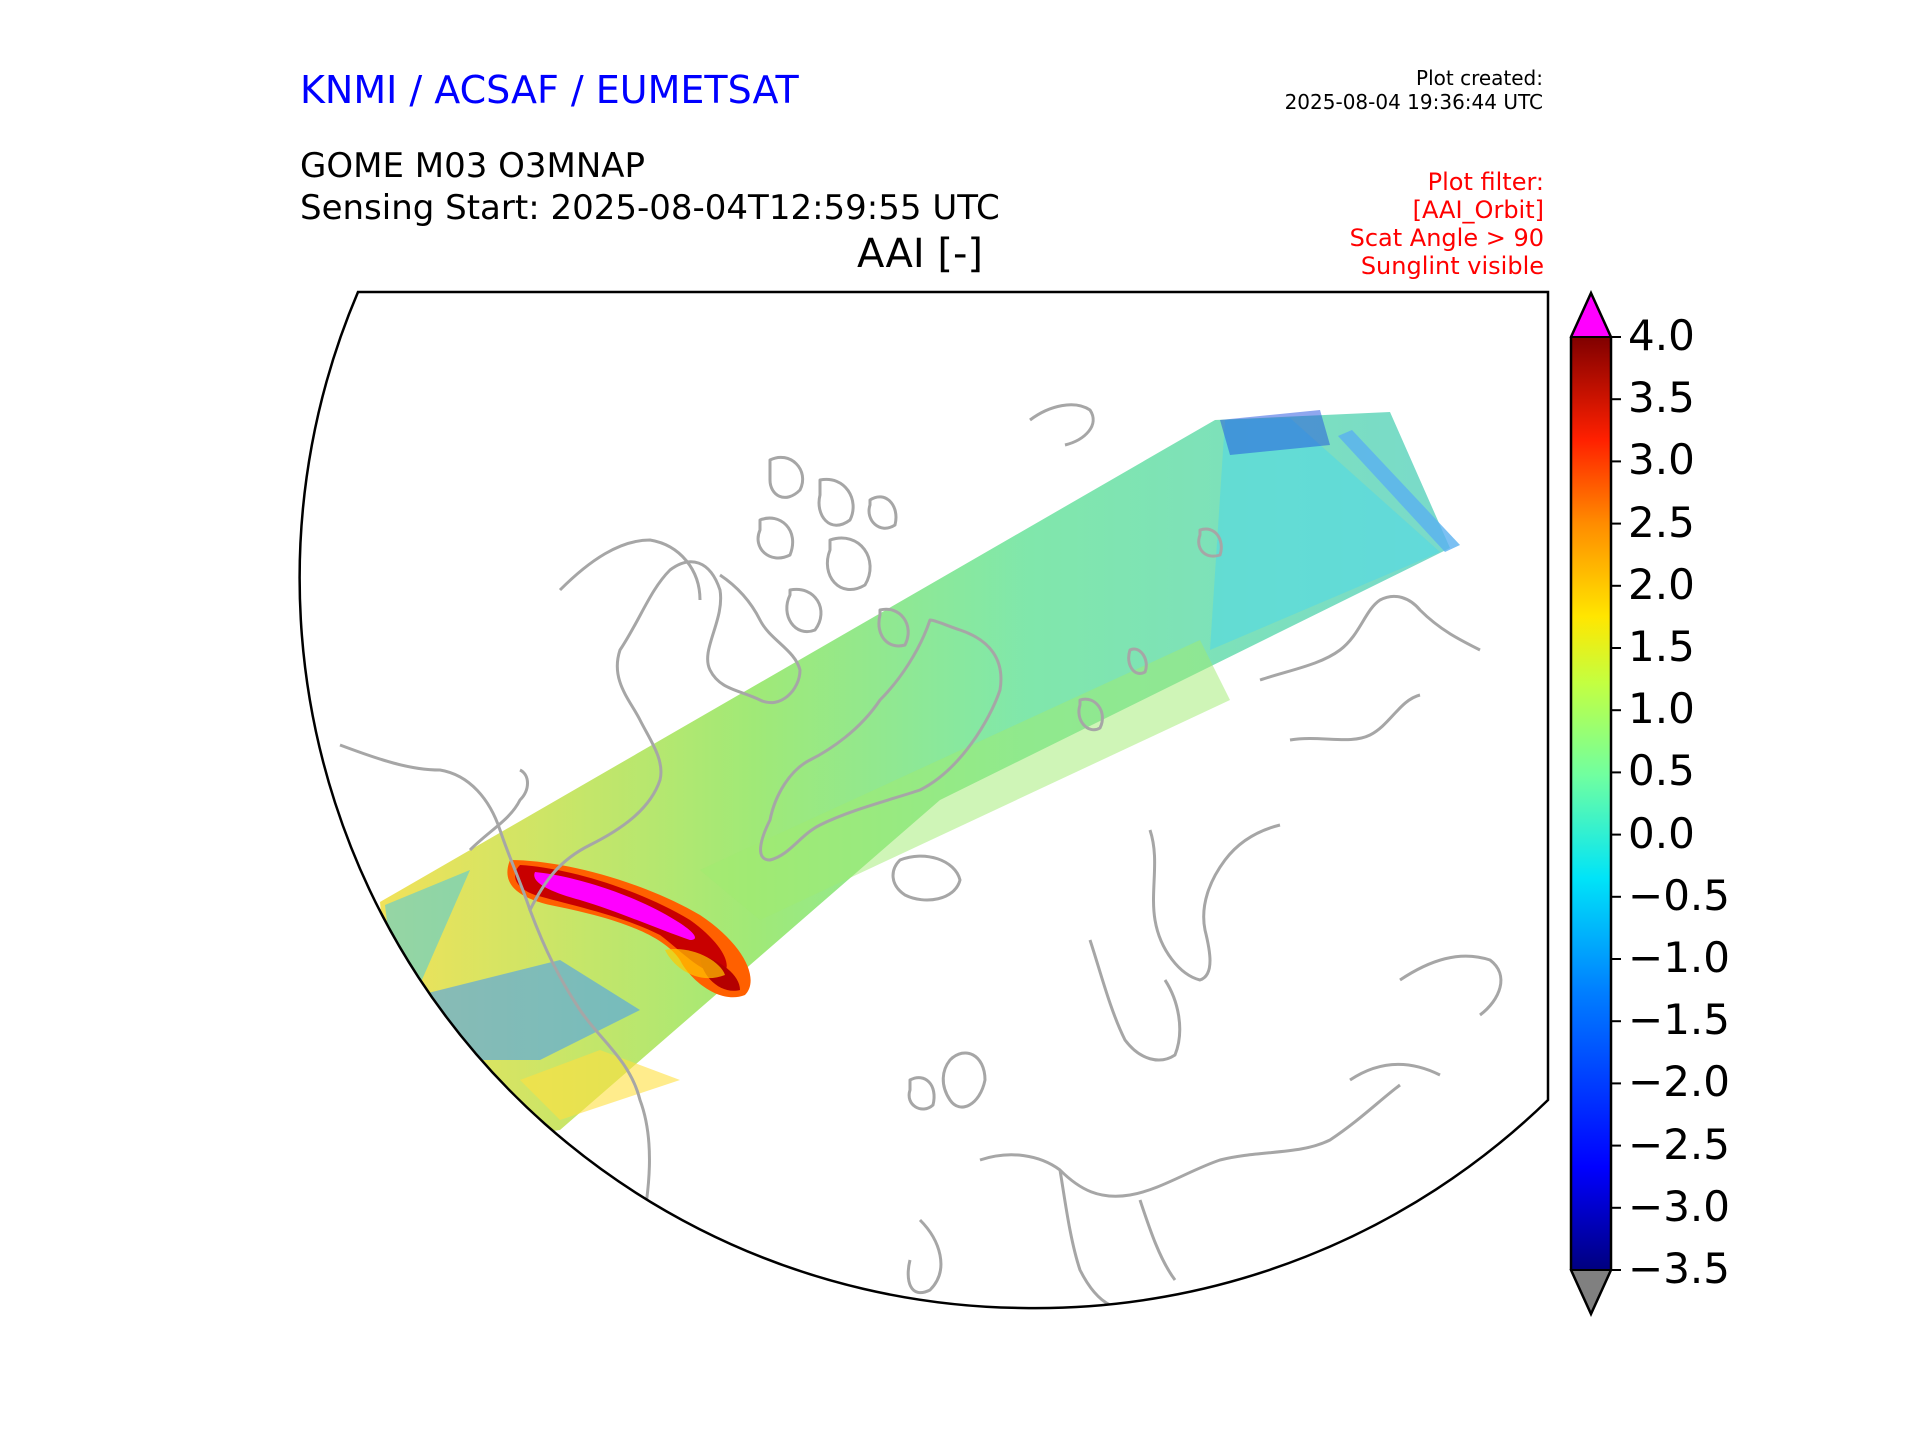 The image size is (1920, 1440). What do you see at coordinates (1661, 398) in the screenshot?
I see `colorbar-tick-label: 3.5` at bounding box center [1661, 398].